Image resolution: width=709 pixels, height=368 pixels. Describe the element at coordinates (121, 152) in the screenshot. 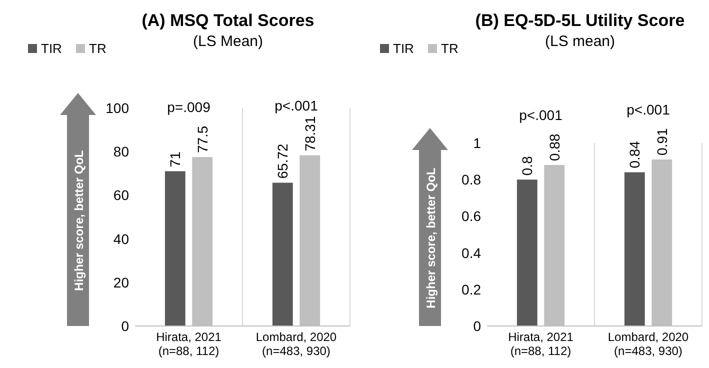

I see `y-tick-label: 80` at that location.